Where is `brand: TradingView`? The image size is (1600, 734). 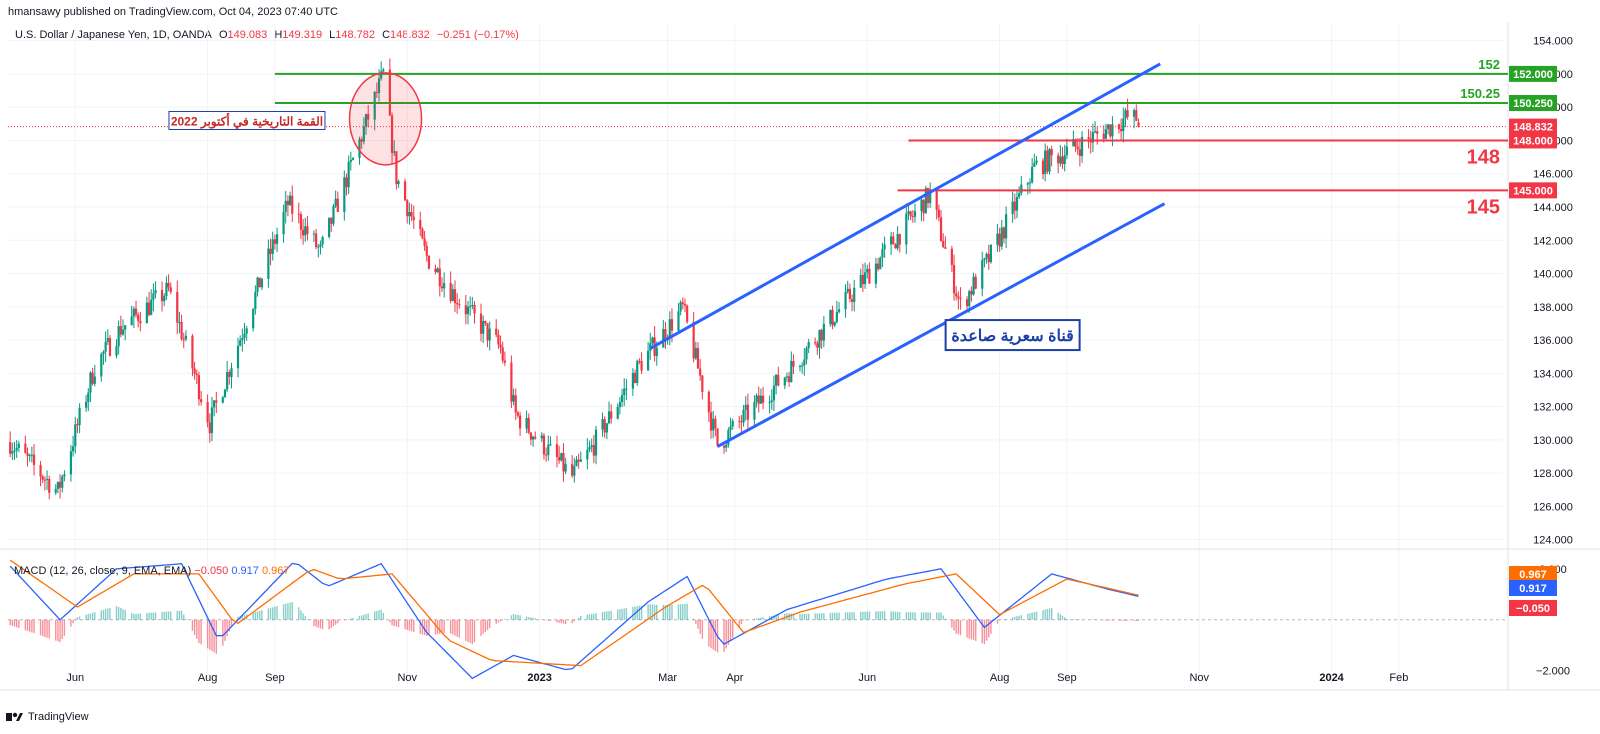 brand: TradingView is located at coordinates (58, 717).